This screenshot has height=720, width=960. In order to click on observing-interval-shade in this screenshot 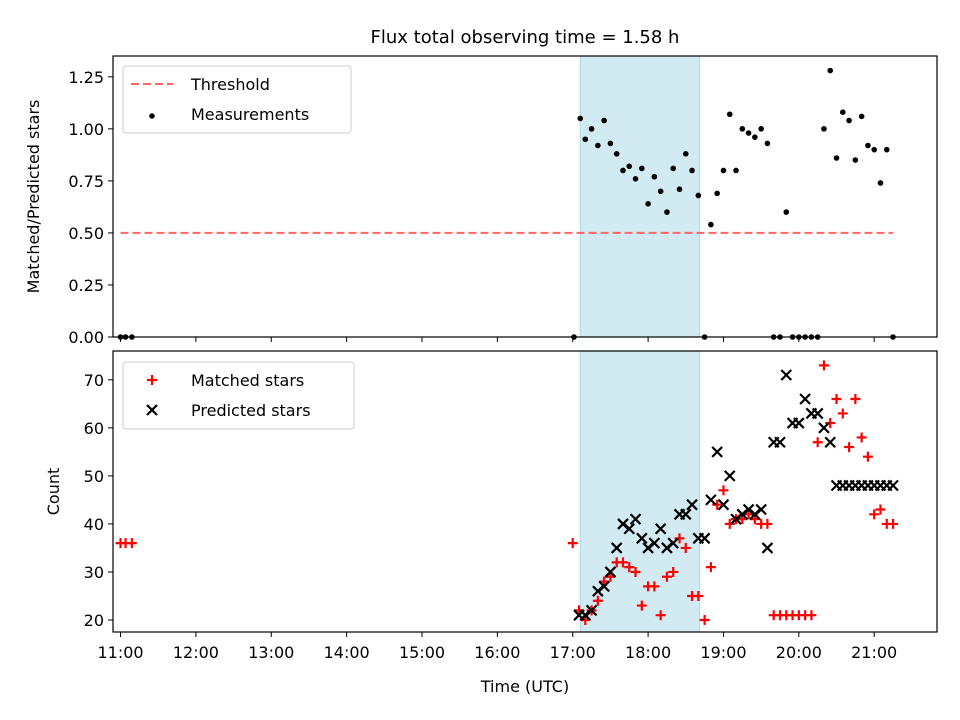, I will do `click(640, 491)`.